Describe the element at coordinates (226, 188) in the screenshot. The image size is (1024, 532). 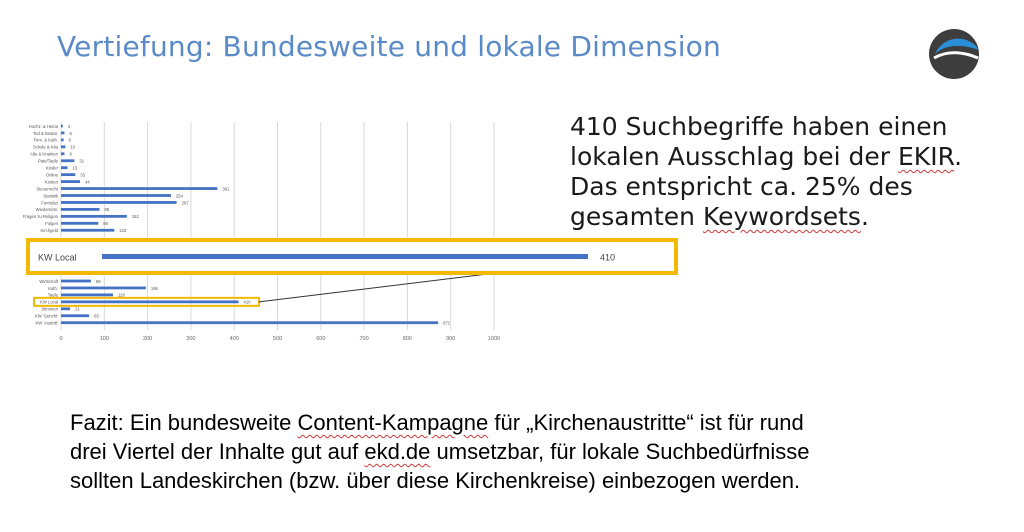
I see `data-label: 361` at that location.